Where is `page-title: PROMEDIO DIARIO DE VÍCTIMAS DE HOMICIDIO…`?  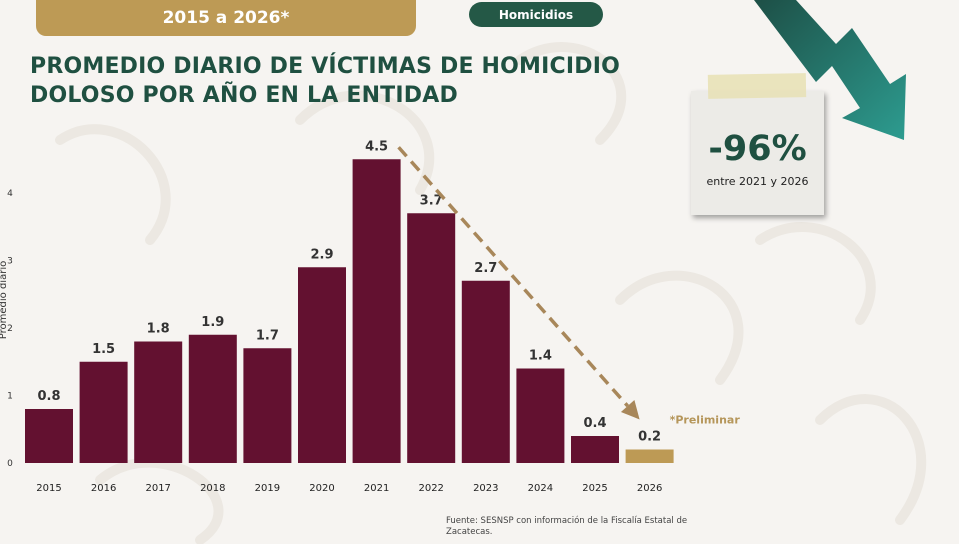
page-title: PROMEDIO DIARIO DE VÍCTIMAS DE HOMICIDIO… is located at coordinates (350, 81).